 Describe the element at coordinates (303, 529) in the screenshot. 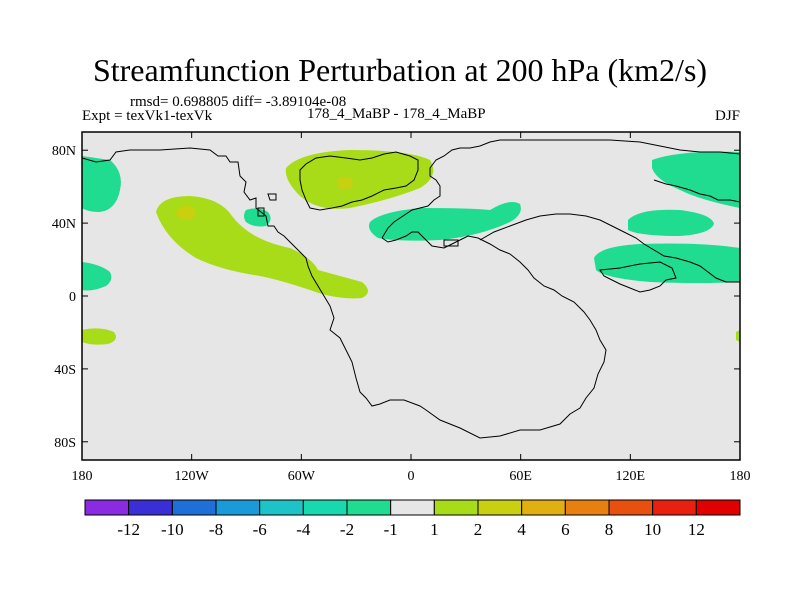

I see `colorbar-label: -4` at that location.